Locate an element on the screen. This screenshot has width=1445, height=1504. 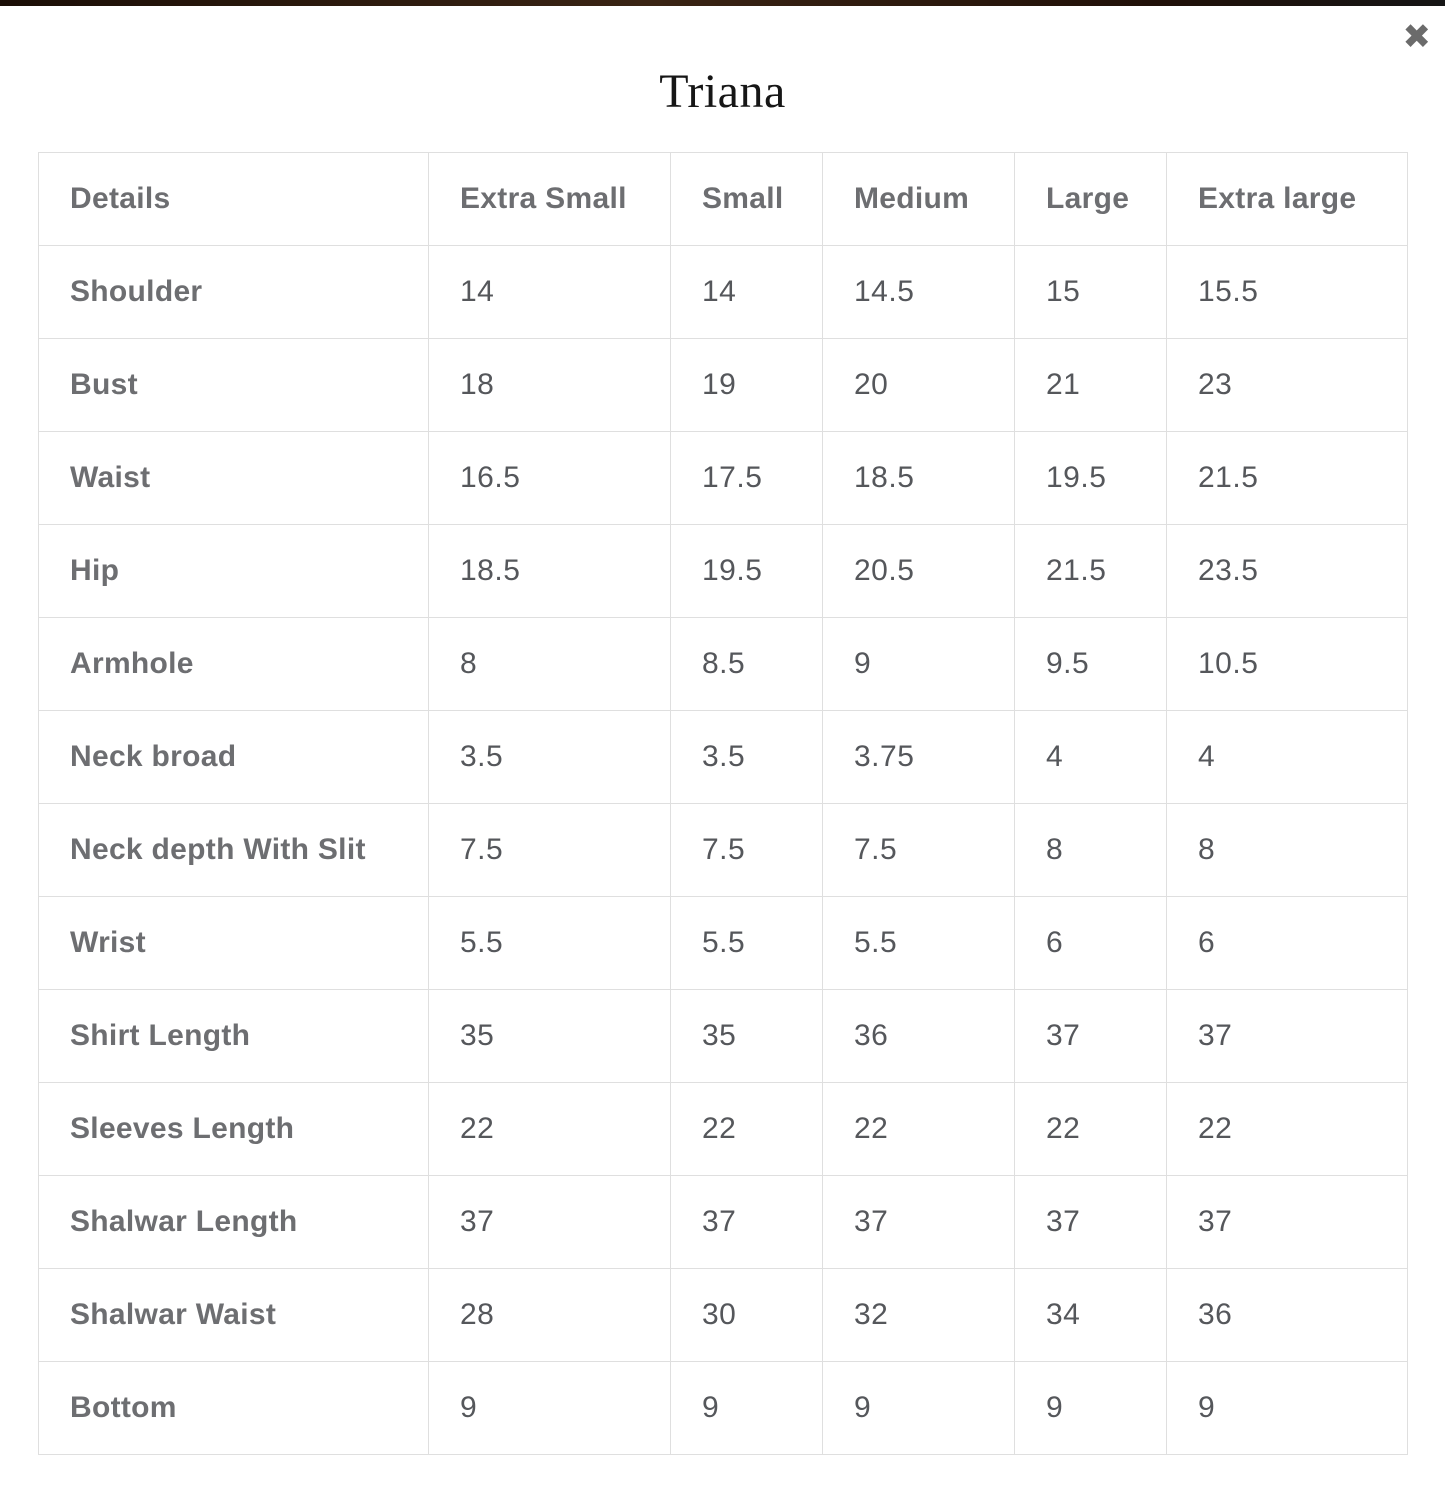
close-button: ✖ is located at coordinates (1417, 37).